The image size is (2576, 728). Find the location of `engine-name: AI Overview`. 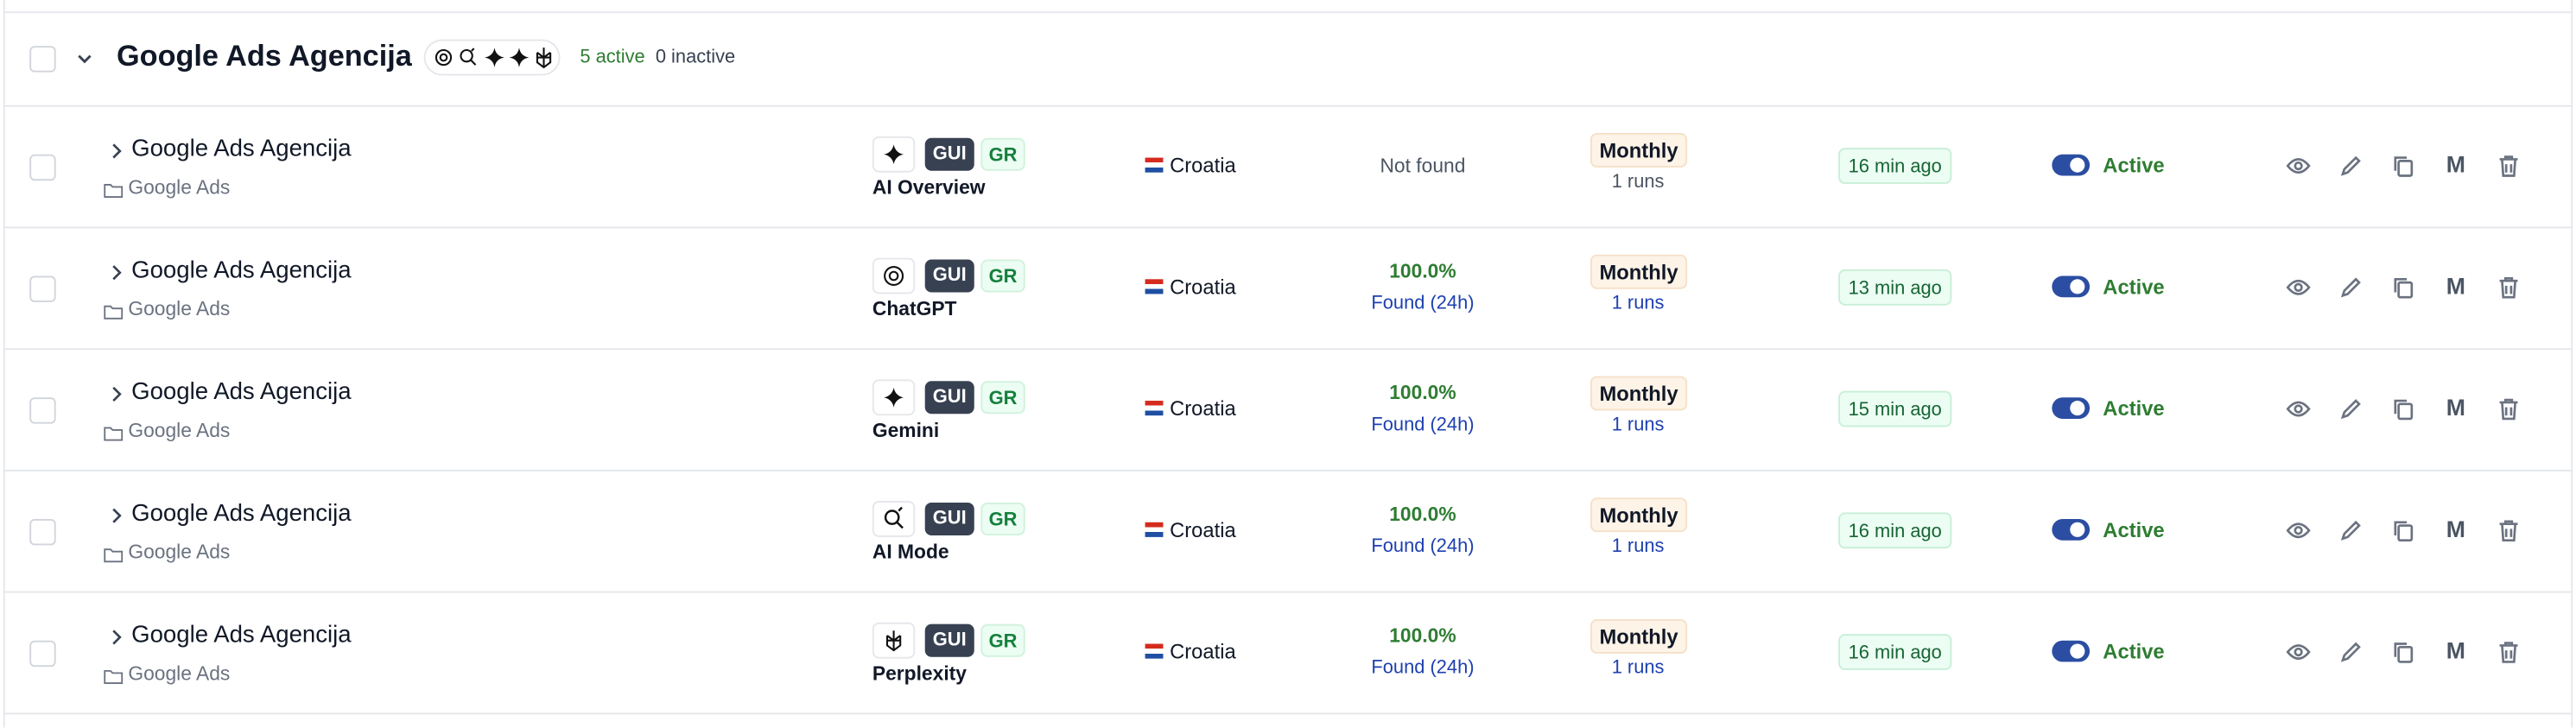

engine-name: AI Overview is located at coordinates (929, 187).